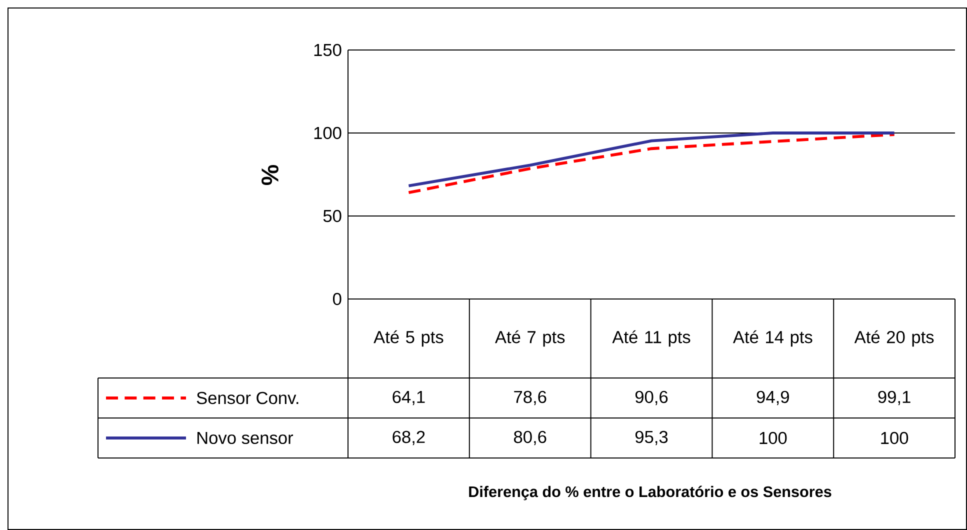 The width and height of the screenshot is (967, 530). What do you see at coordinates (332, 216) in the screenshot?
I see `y-tick-label: 50` at bounding box center [332, 216].